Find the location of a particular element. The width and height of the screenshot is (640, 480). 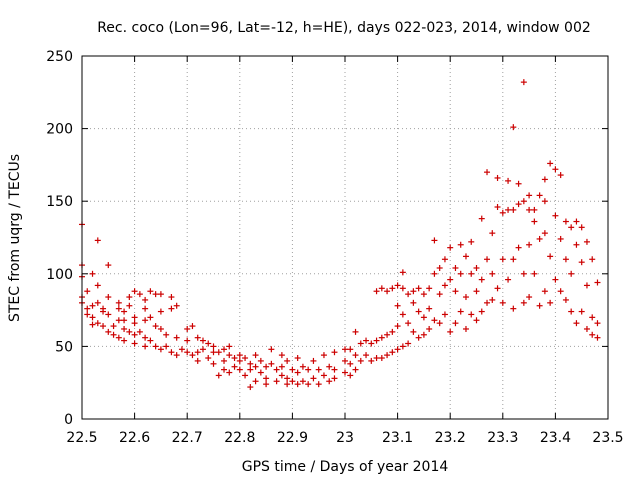

y-tick-label: 150 is located at coordinates (59, 202).